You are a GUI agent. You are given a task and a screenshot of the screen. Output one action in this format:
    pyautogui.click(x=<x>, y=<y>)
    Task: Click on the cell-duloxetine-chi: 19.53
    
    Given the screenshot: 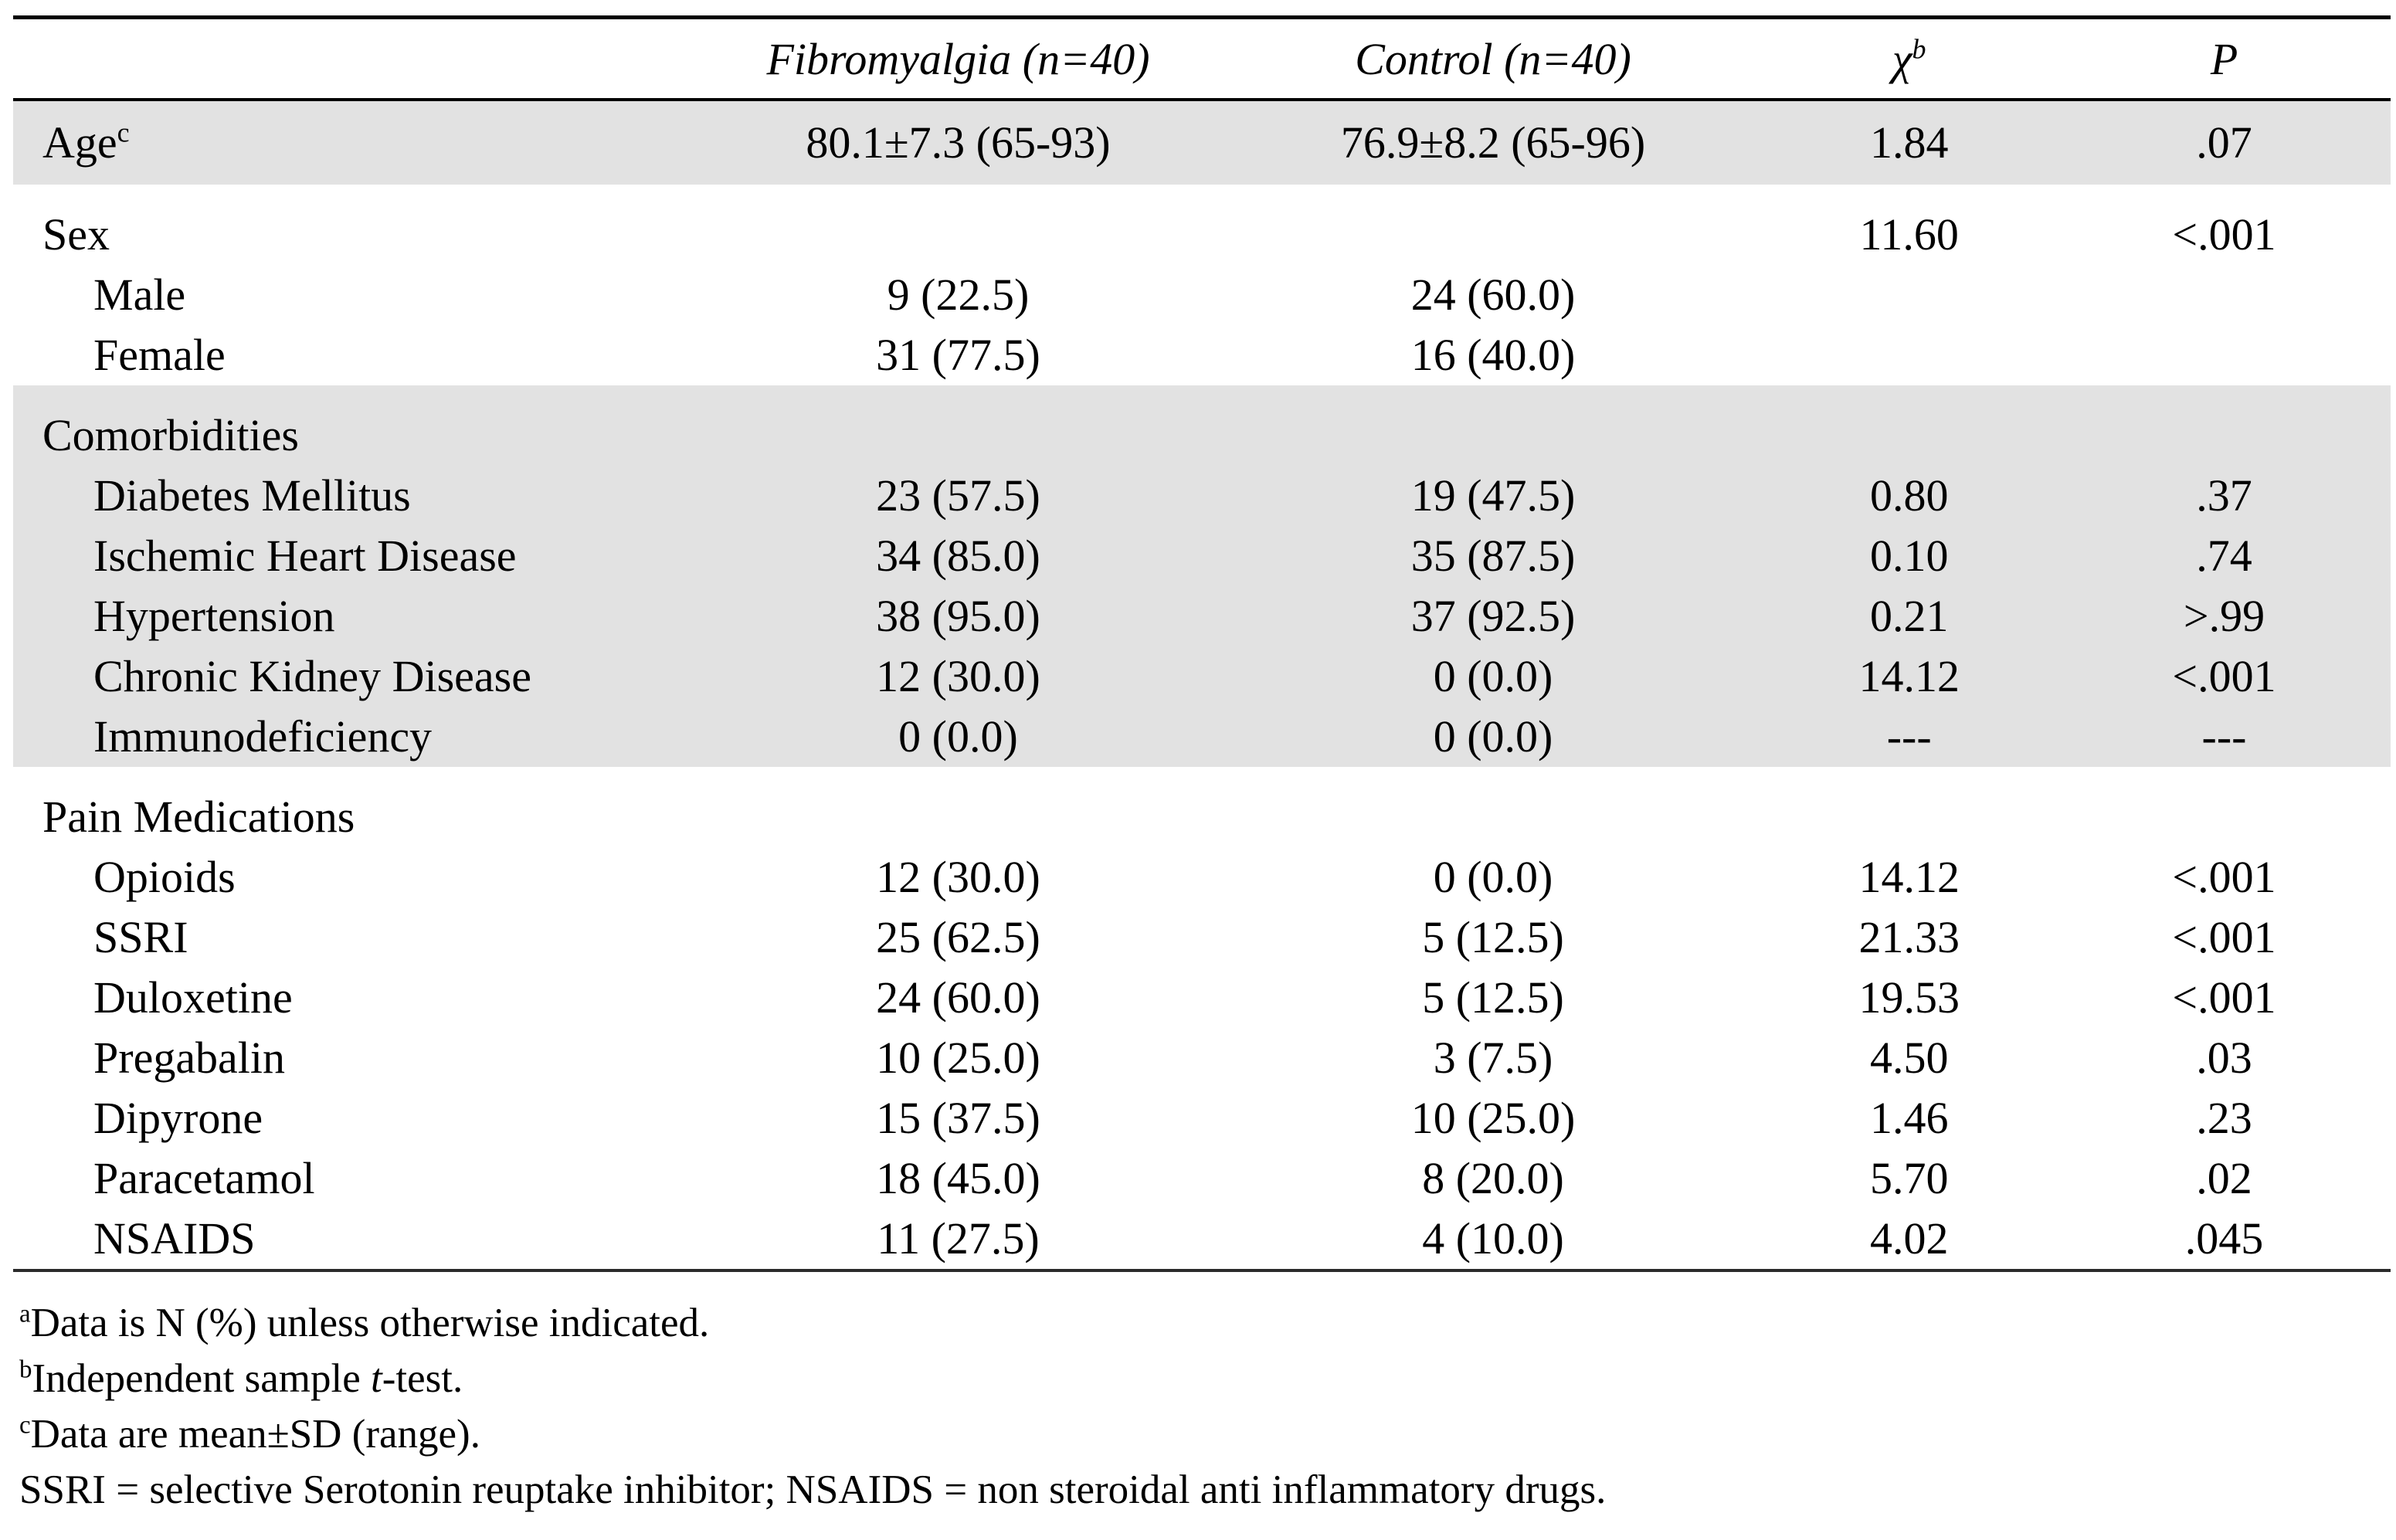 What is the action you would take?
    pyautogui.click(x=1909, y=997)
    